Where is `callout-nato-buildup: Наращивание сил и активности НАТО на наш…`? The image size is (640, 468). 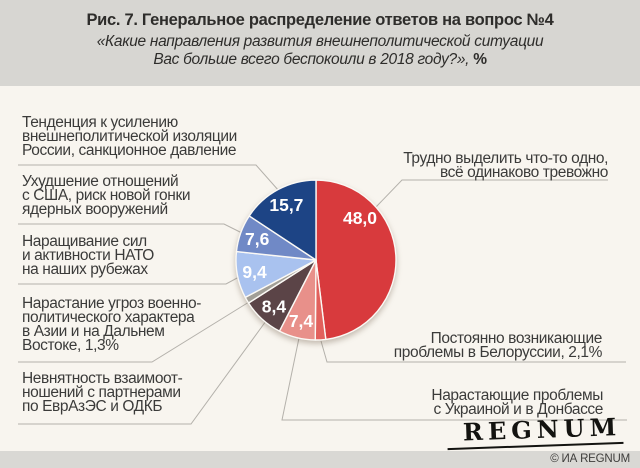 callout-nato-buildup: Наращивание сил и активности НАТО на наш… is located at coordinates (88, 255).